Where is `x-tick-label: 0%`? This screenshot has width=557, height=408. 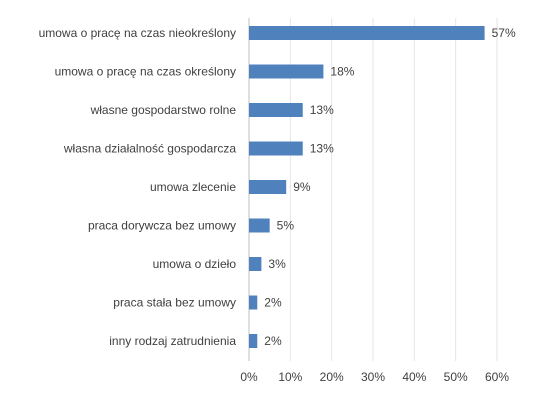 x-tick-label: 0% is located at coordinates (249, 377).